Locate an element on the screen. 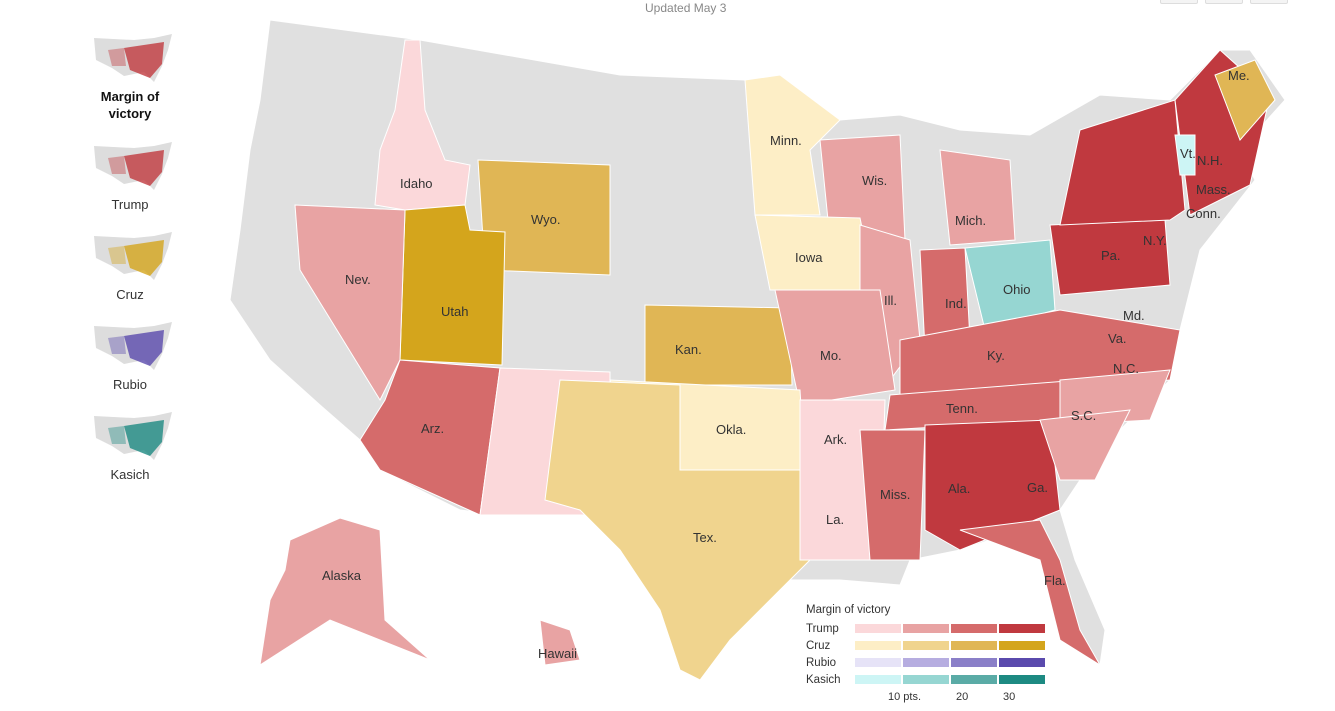 Image resolution: width=1335 pixels, height=711 pixels. updated-text: Updated May 3 is located at coordinates (686, 8).